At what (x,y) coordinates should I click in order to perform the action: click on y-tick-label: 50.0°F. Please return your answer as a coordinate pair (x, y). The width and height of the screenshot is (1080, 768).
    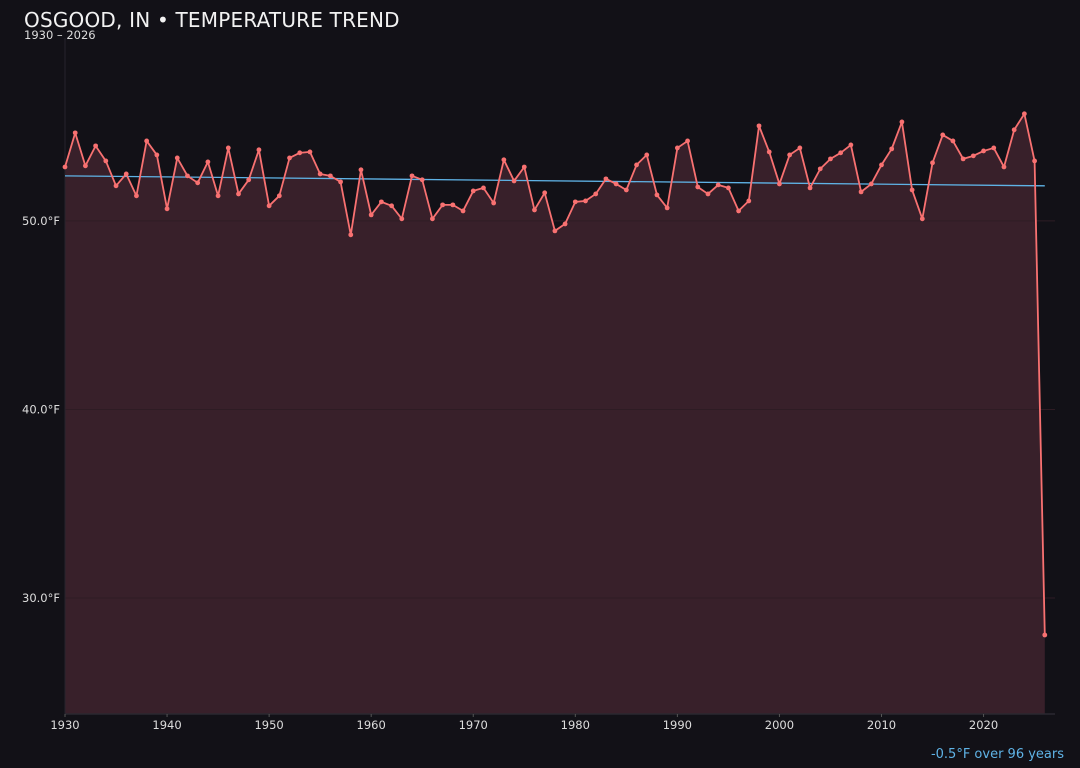
    Looking at the image, I should click on (41, 221).